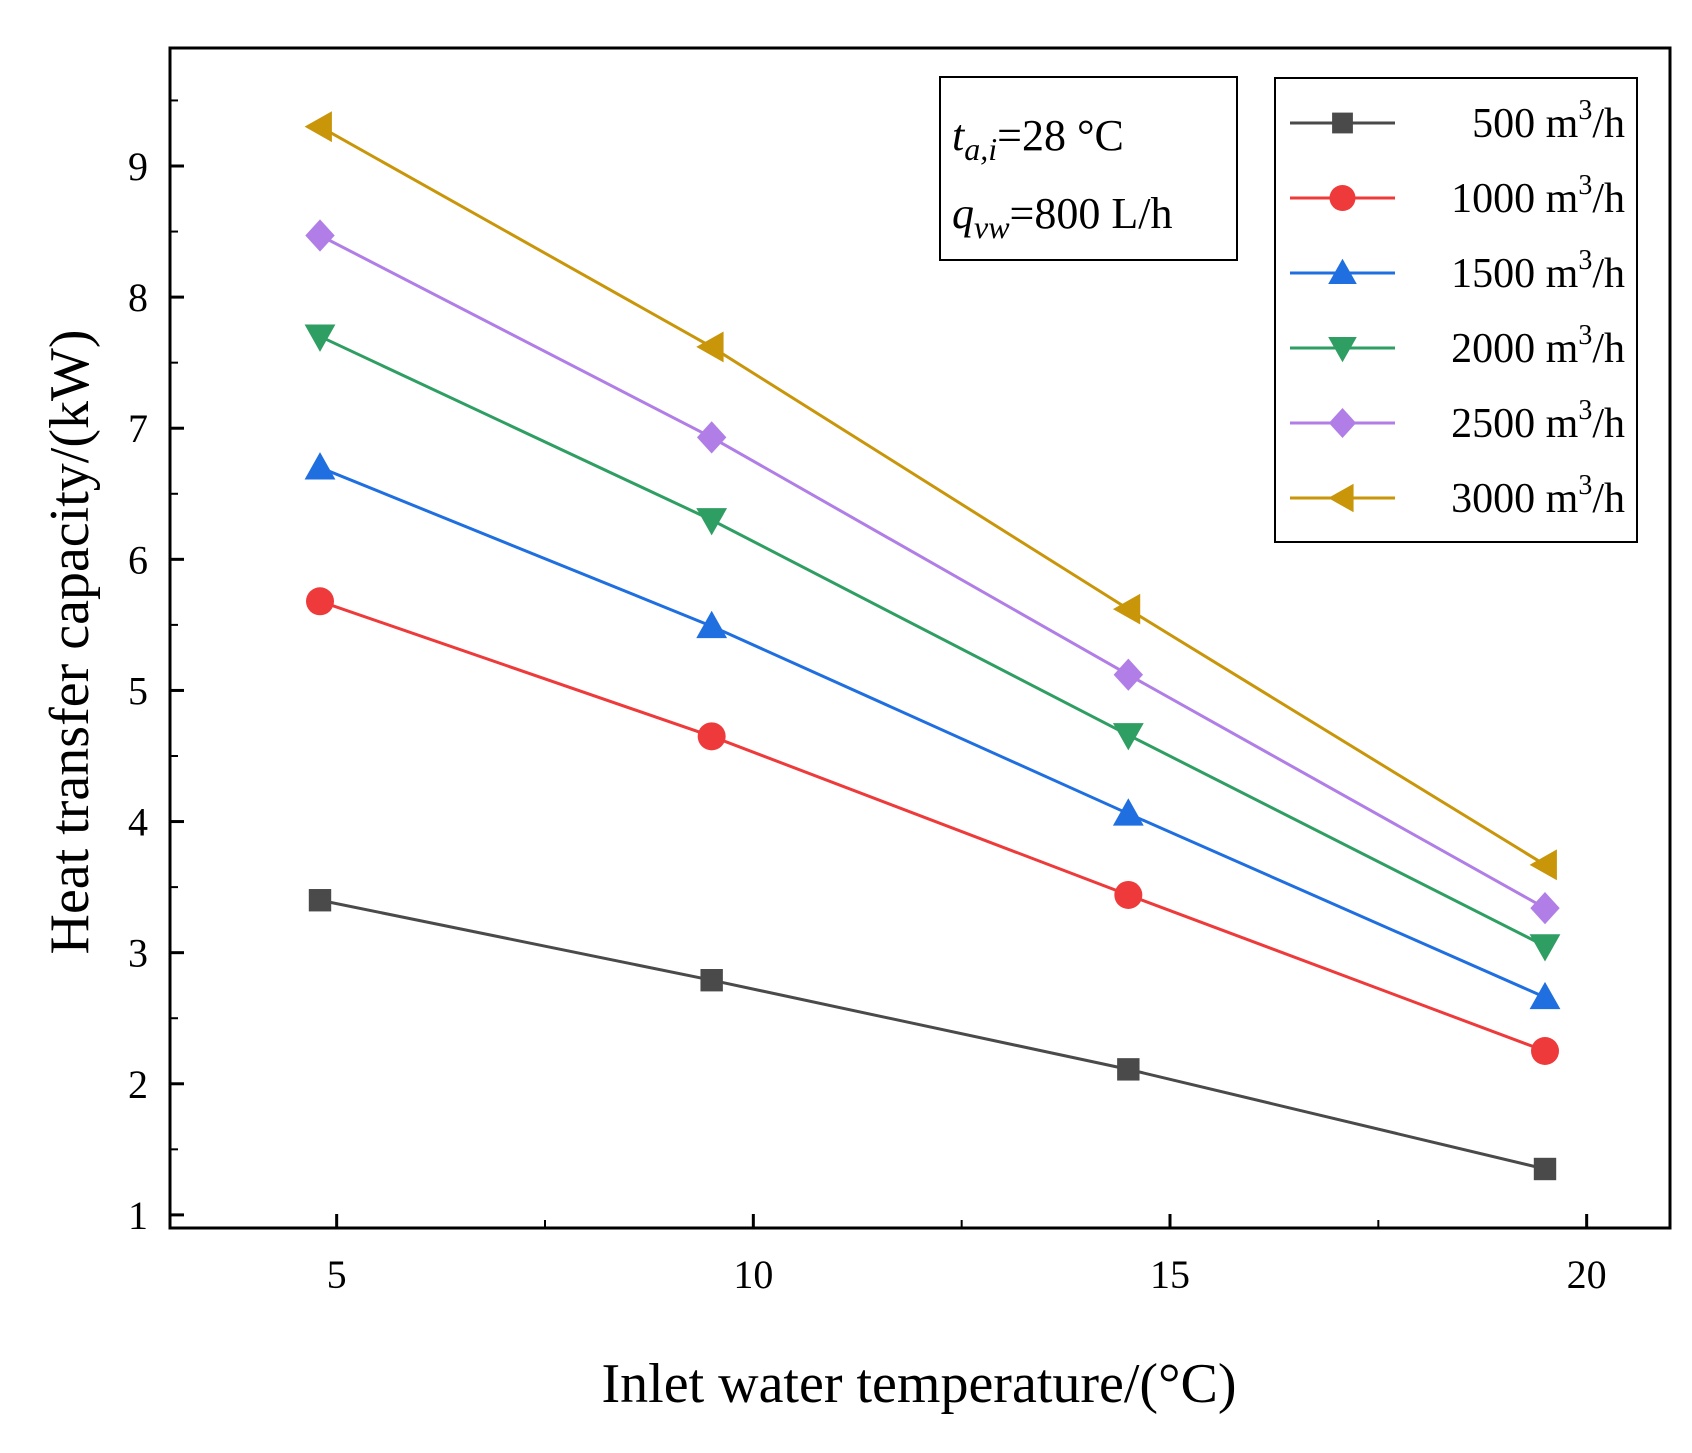  I want to click on legend-item-5: 3000 m3/h, so click(1457, 496).